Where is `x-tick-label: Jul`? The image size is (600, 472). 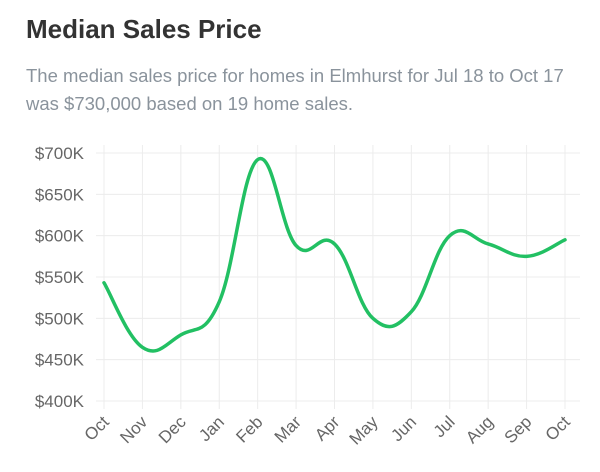
x-tick-label: Jul is located at coordinates (444, 426).